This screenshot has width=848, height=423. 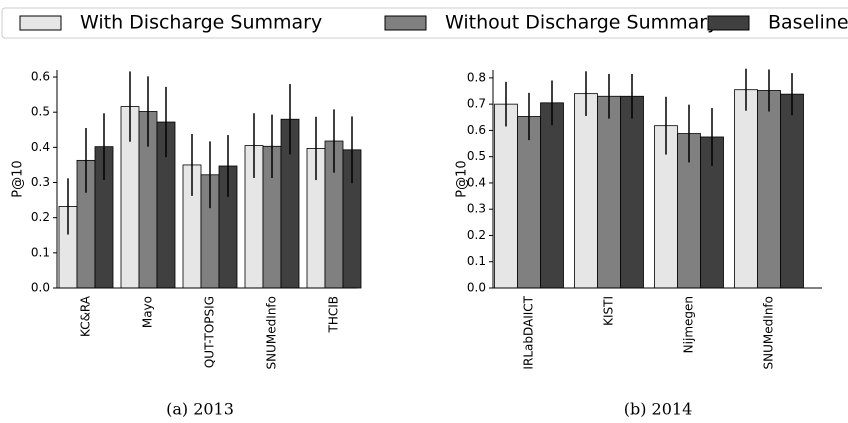 What do you see at coordinates (609, 311) in the screenshot?
I see `x-tick-label: KISTI` at bounding box center [609, 311].